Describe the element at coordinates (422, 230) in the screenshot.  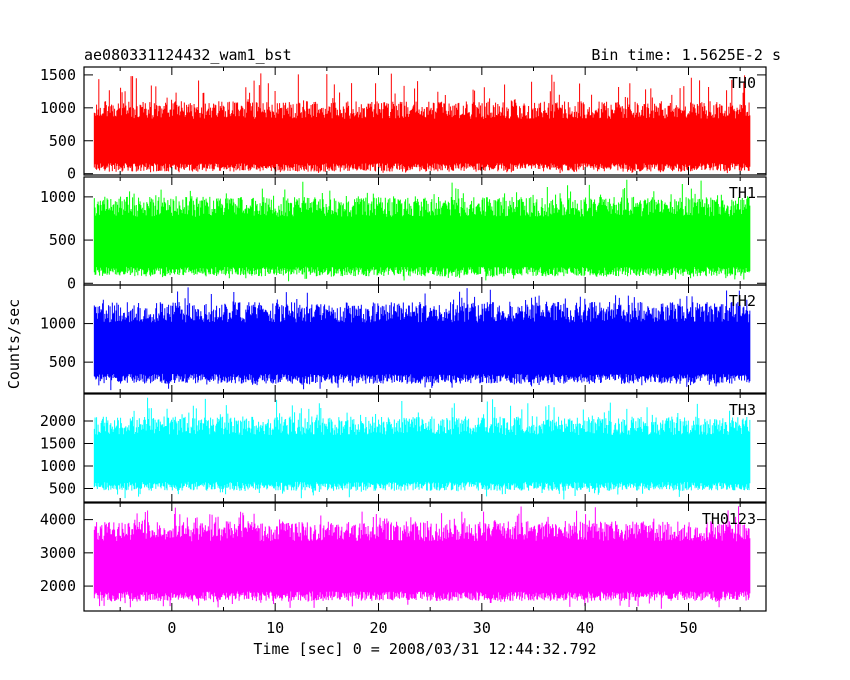
I see `series-trace-th1` at that location.